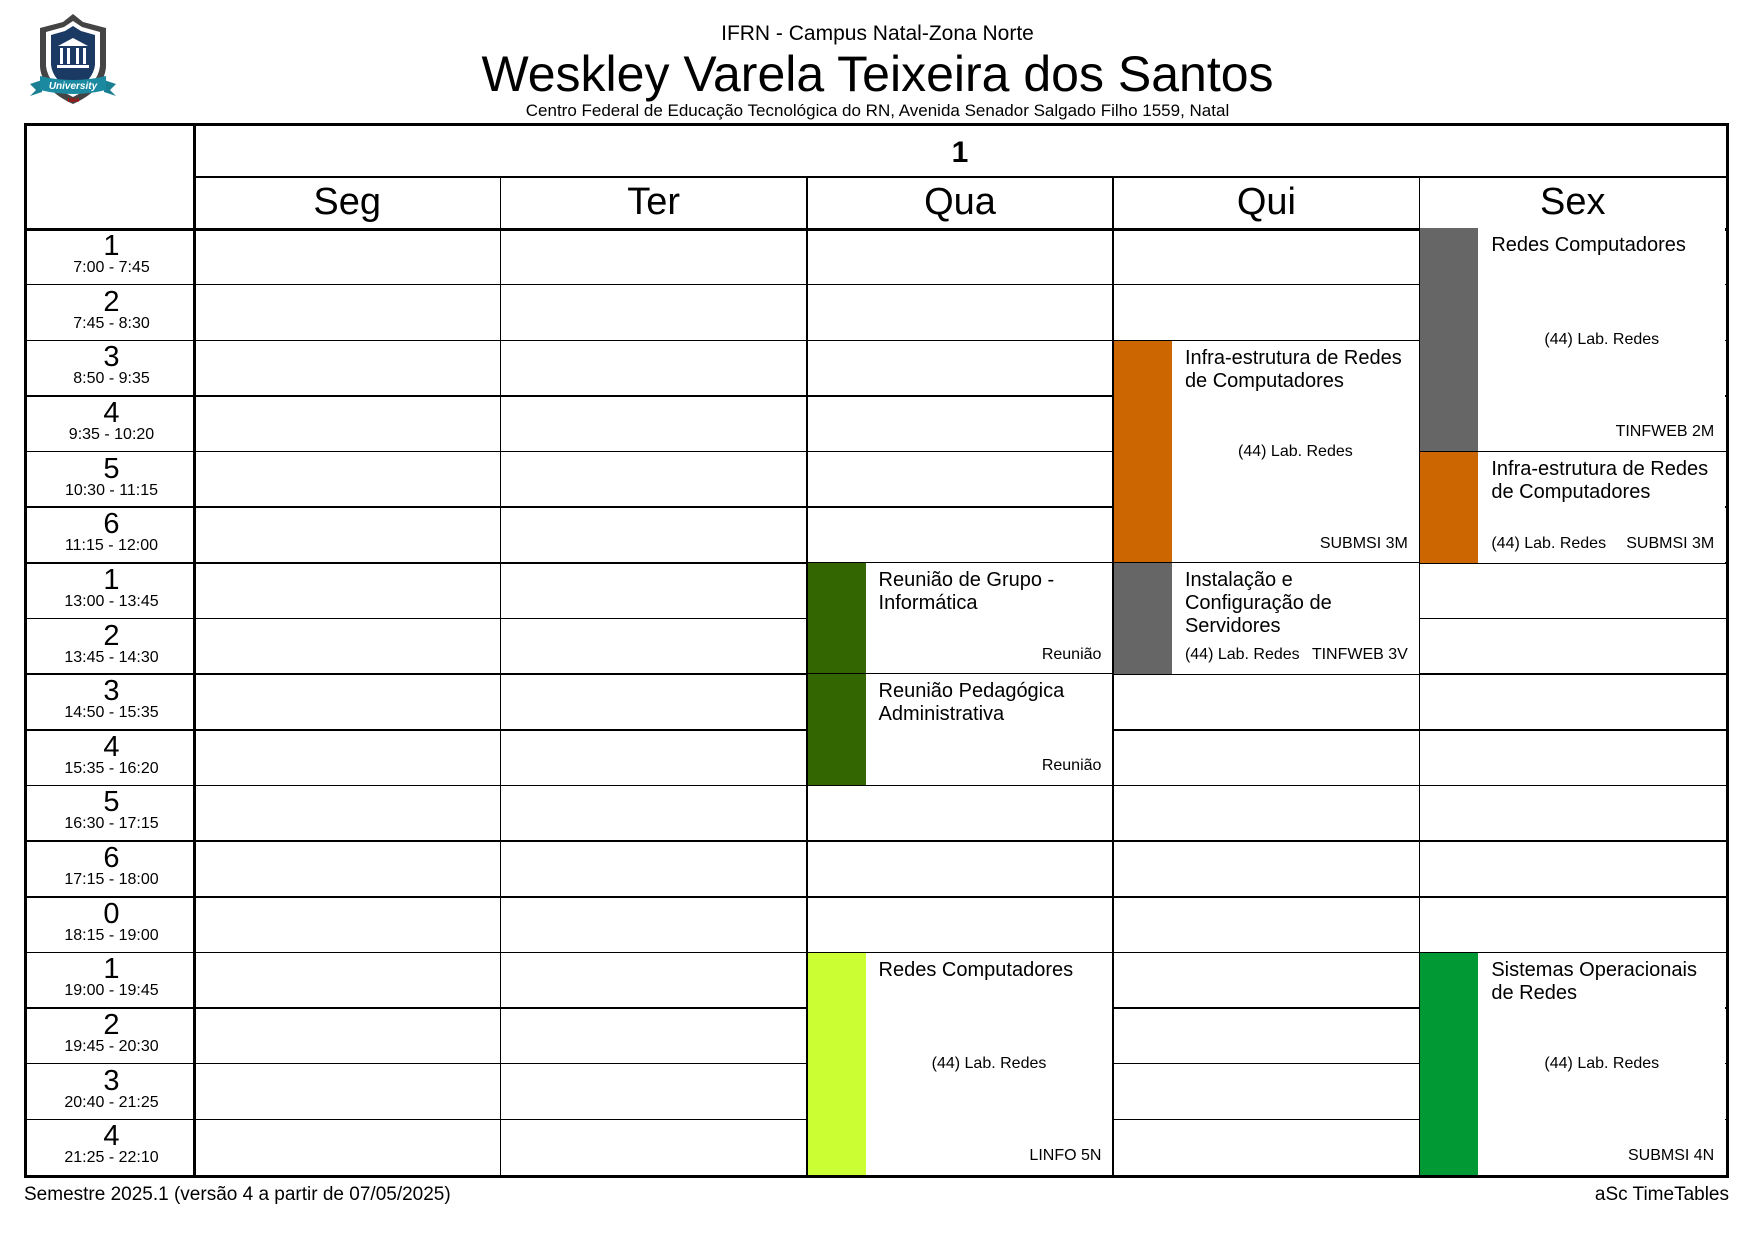  I want to click on period-label: 2 7:45 - 8:30, so click(111, 313).